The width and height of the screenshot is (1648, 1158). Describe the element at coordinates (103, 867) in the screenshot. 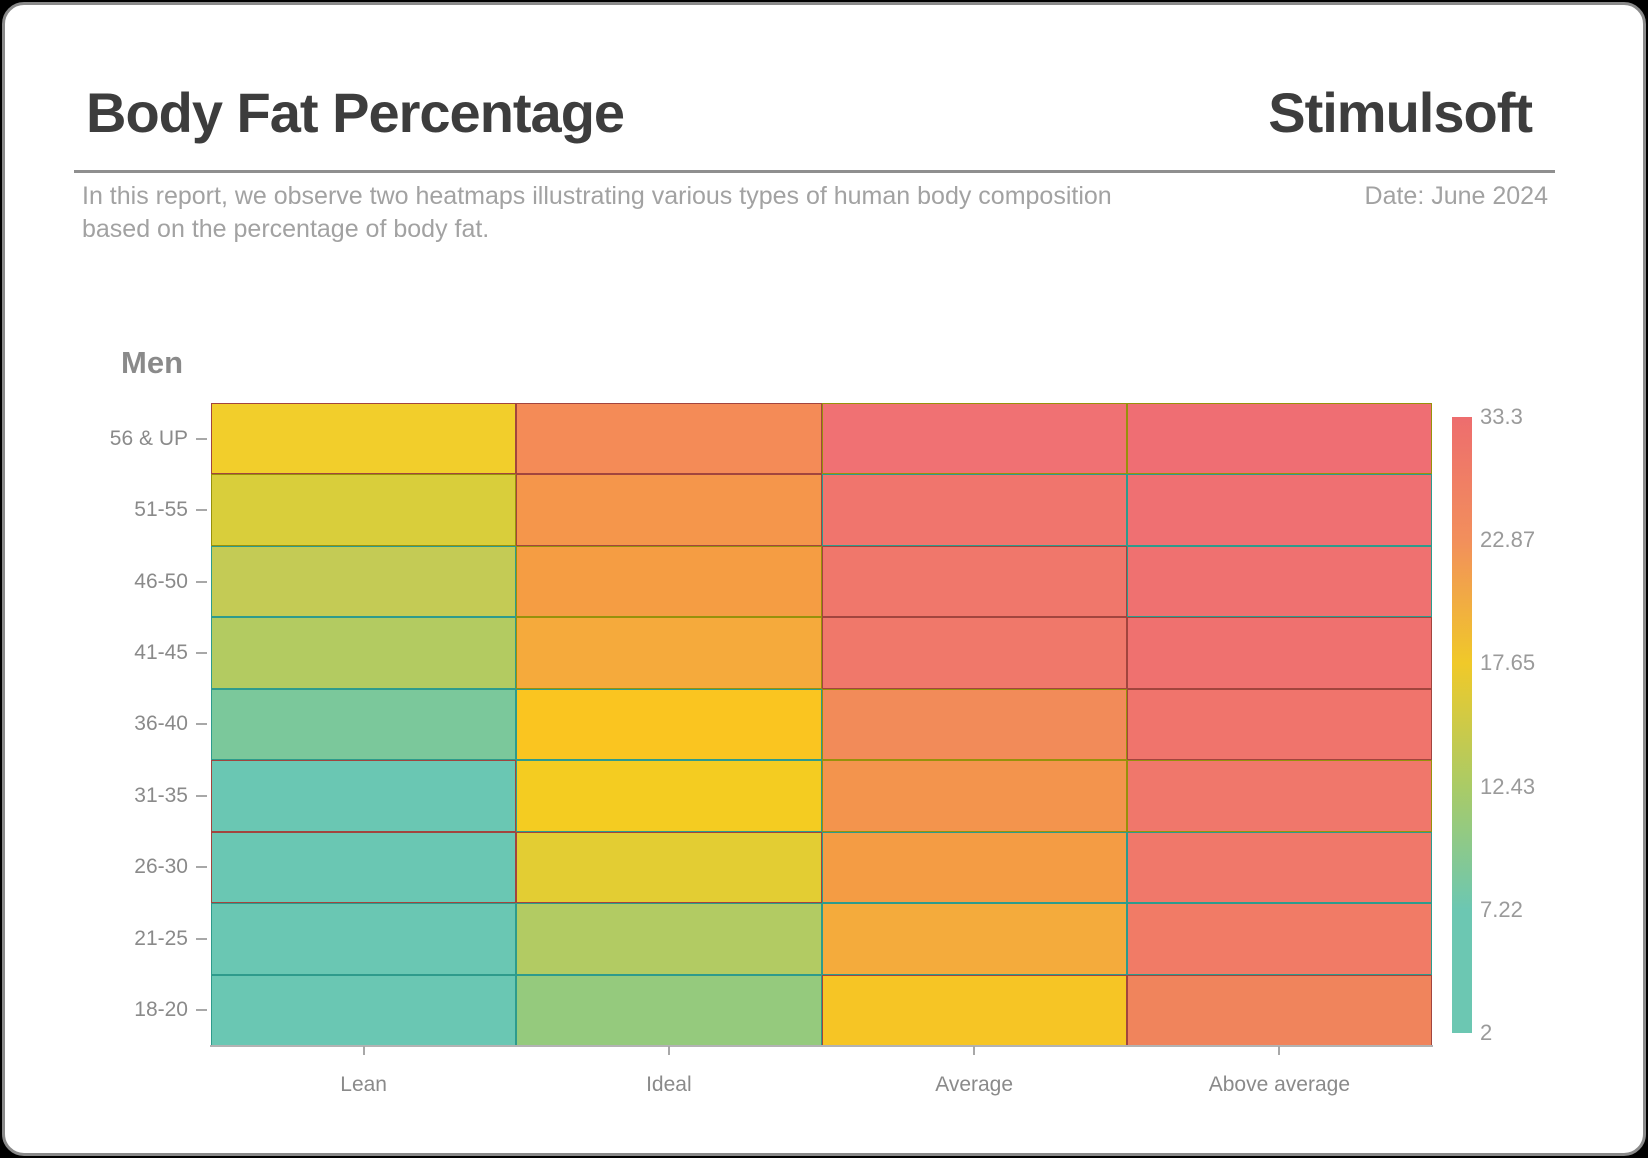

I see `y-axis-row: 26-30` at that location.